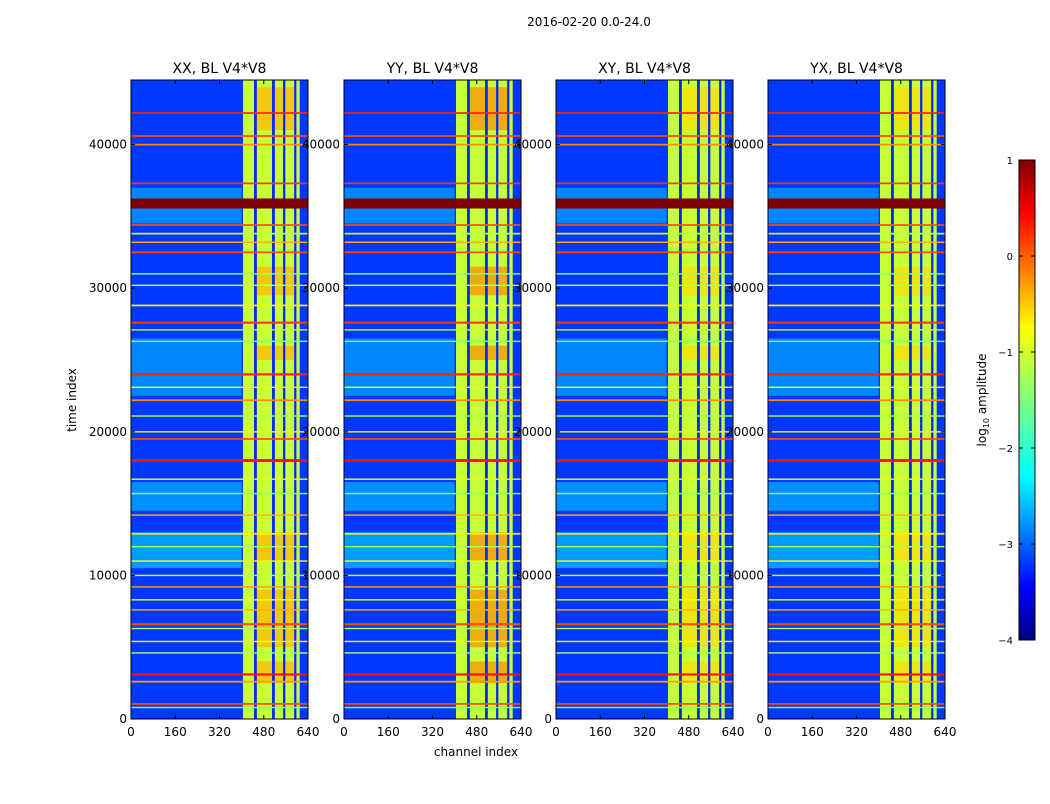  I want to click on y-axis-label: time index, so click(72, 400).